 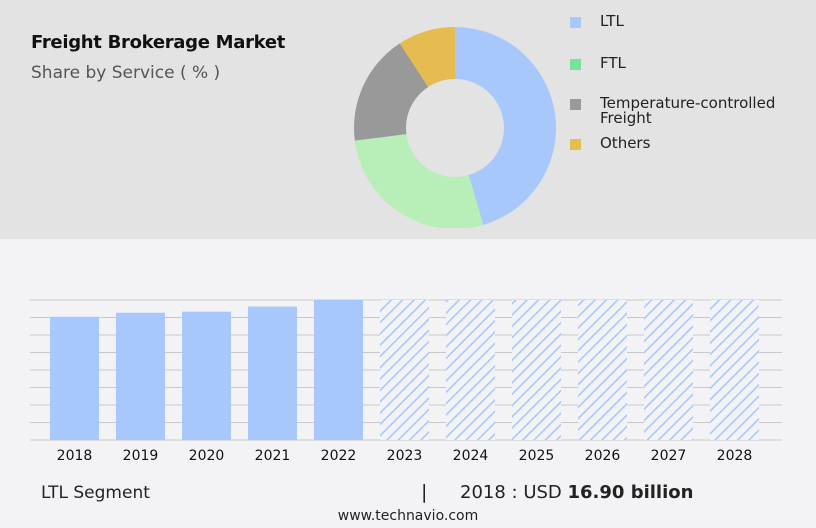 What do you see at coordinates (338, 370) in the screenshot?
I see `bar-2022` at bounding box center [338, 370].